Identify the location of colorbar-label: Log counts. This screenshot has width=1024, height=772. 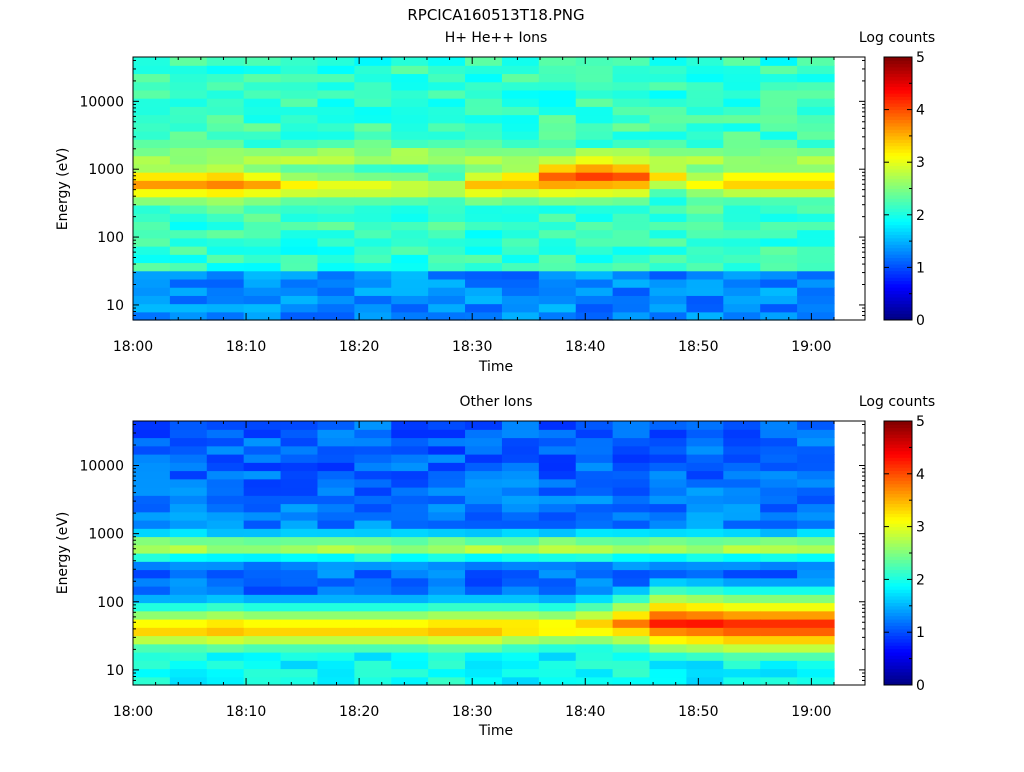
(897, 38).